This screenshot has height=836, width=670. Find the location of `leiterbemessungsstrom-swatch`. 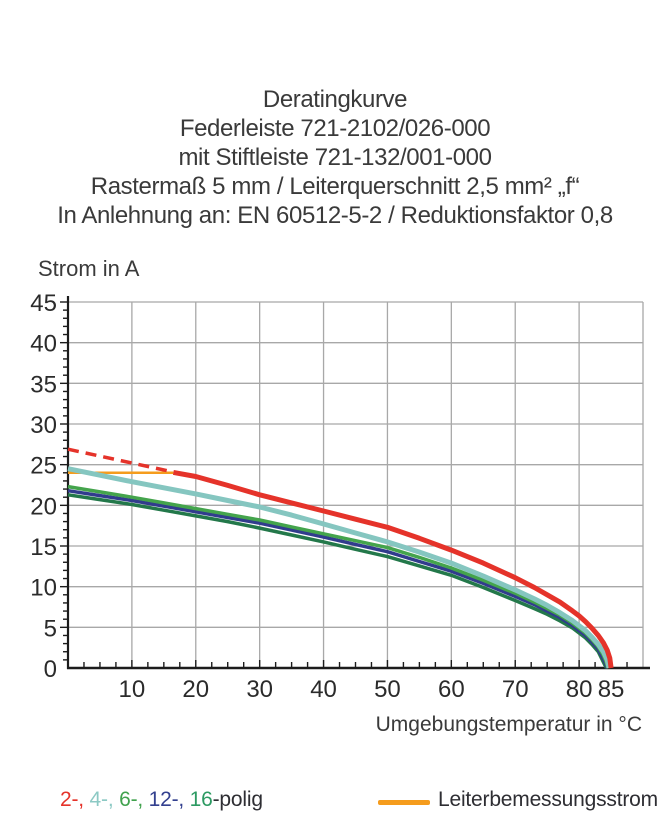

leiterbemessungsstrom-swatch is located at coordinates (404, 802).